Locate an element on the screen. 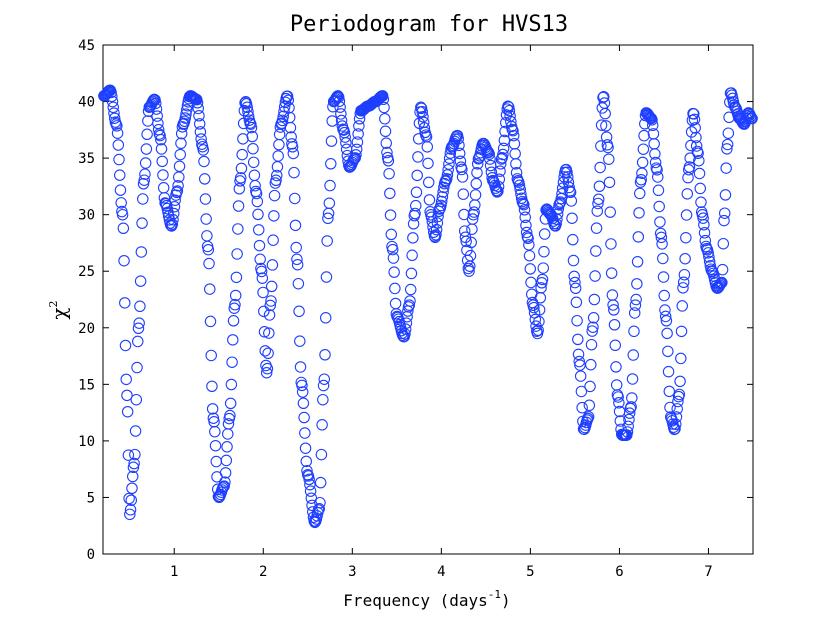  x-tick-label: 2 is located at coordinates (263, 572).